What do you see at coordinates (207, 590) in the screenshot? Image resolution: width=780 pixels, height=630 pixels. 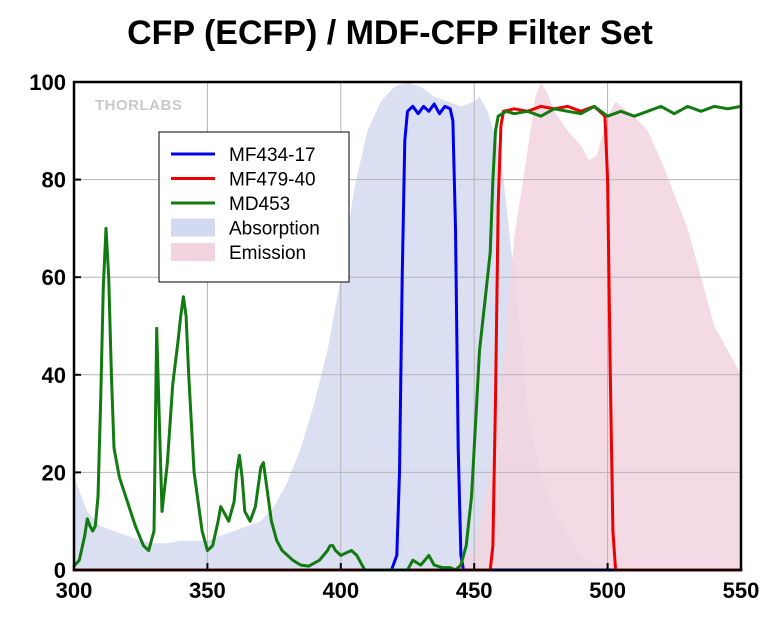 I see `x-tick-label: 350` at bounding box center [207, 590].